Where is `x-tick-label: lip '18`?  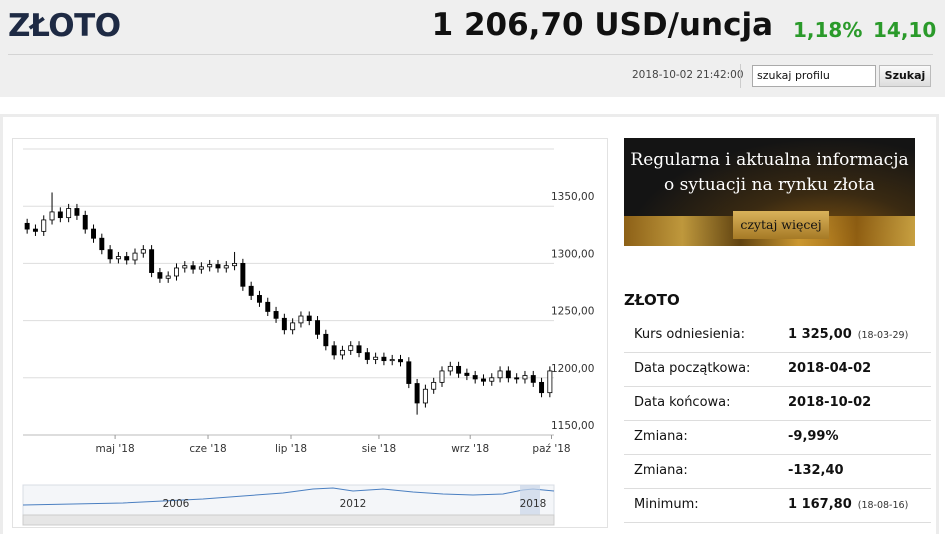
x-tick-label: lip '18 is located at coordinates (291, 449).